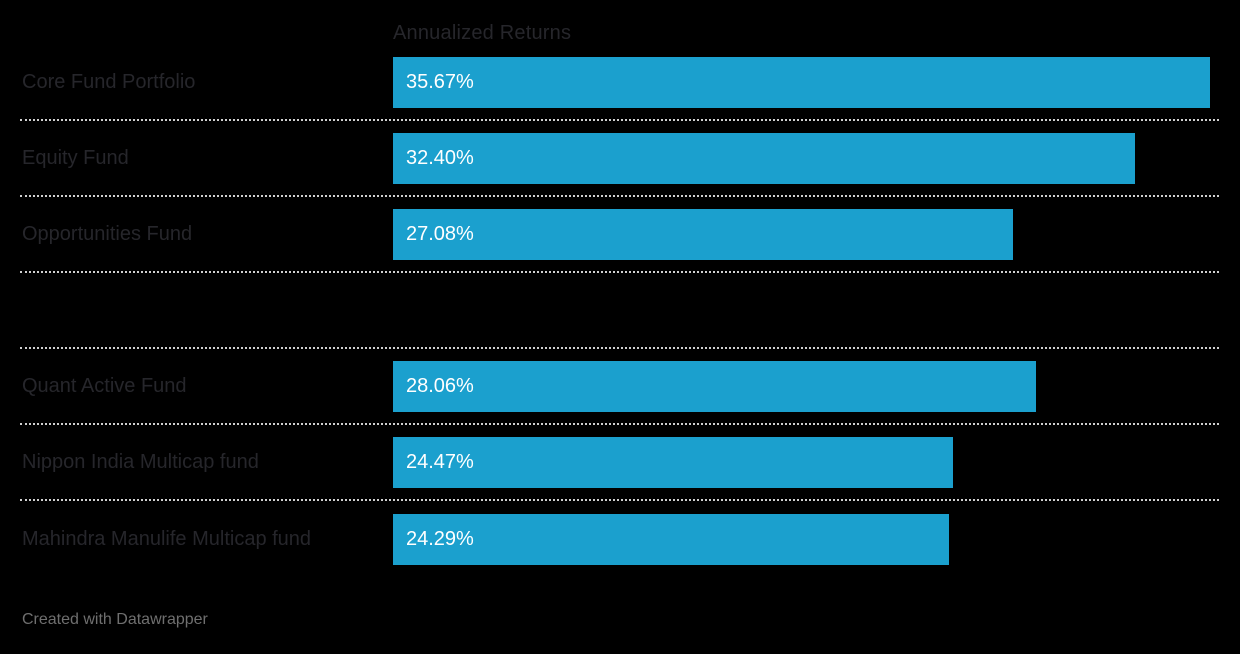  I want to click on bar-value-label: 35.67%, so click(440, 81).